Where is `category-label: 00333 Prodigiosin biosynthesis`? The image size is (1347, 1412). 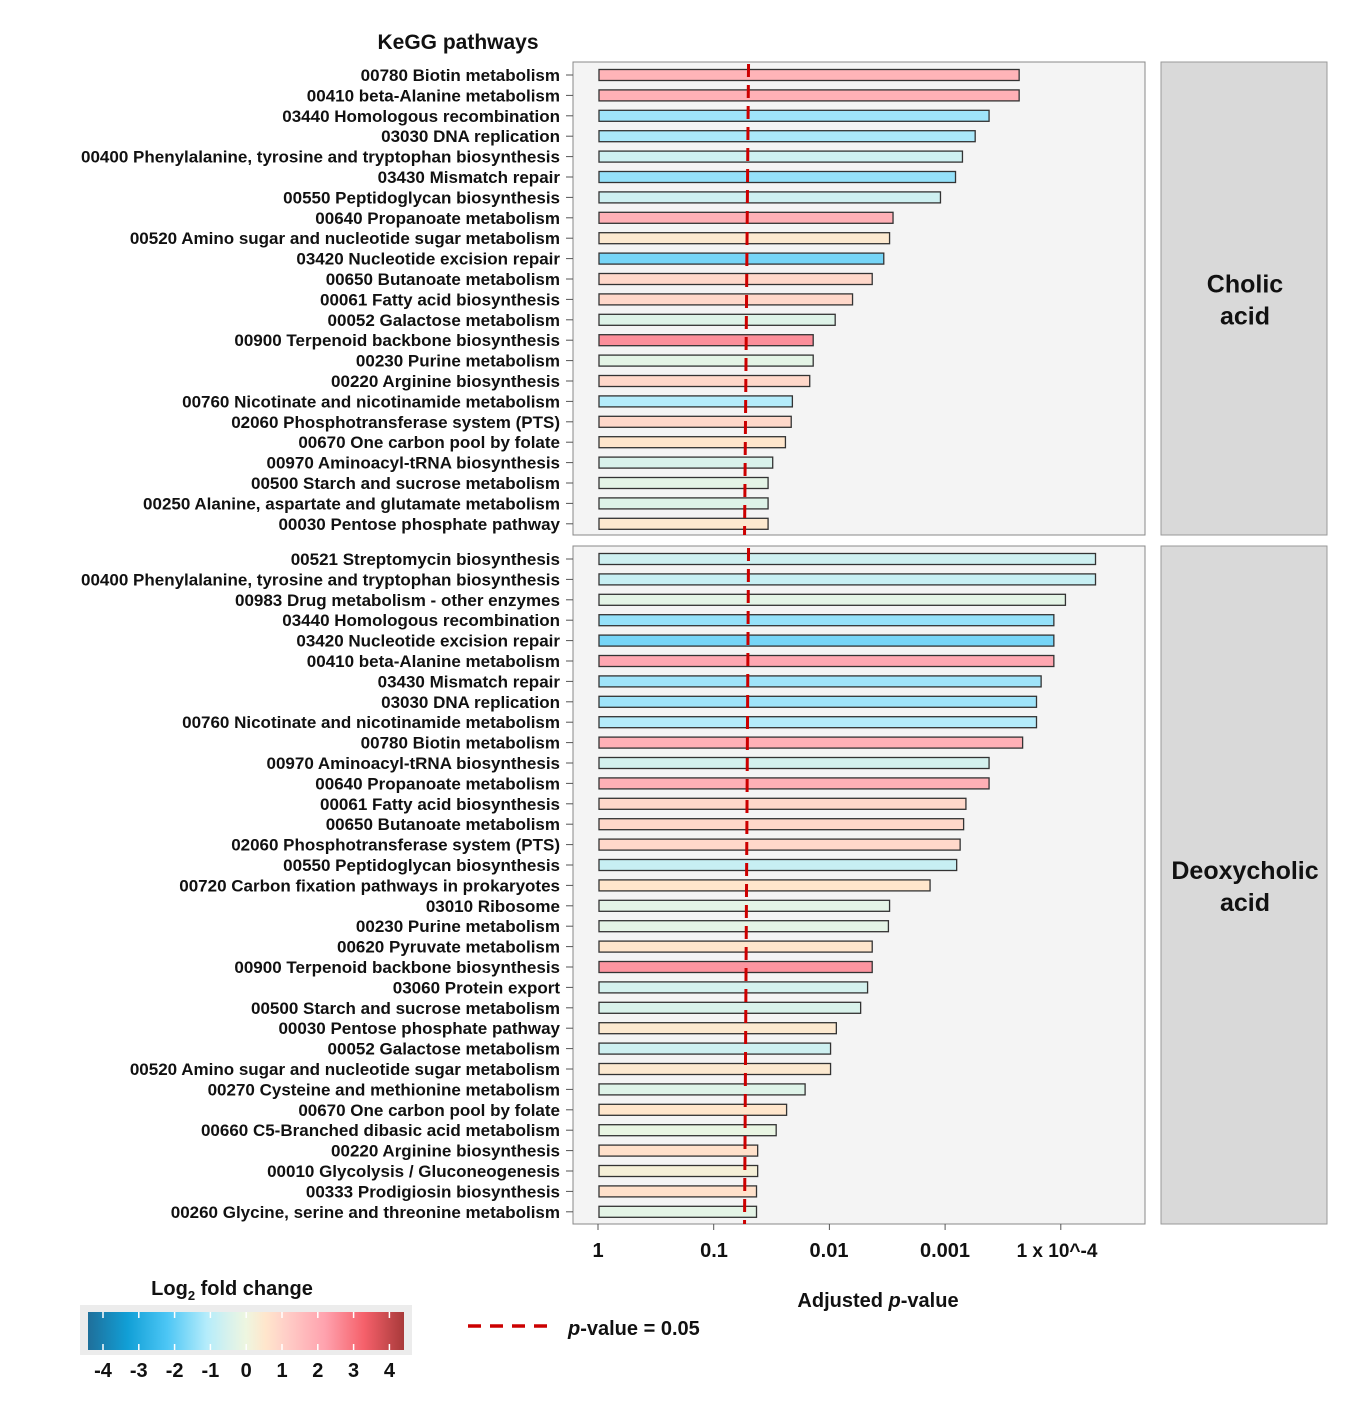
category-label: 00333 Prodigiosin biosynthesis is located at coordinates (433, 1191).